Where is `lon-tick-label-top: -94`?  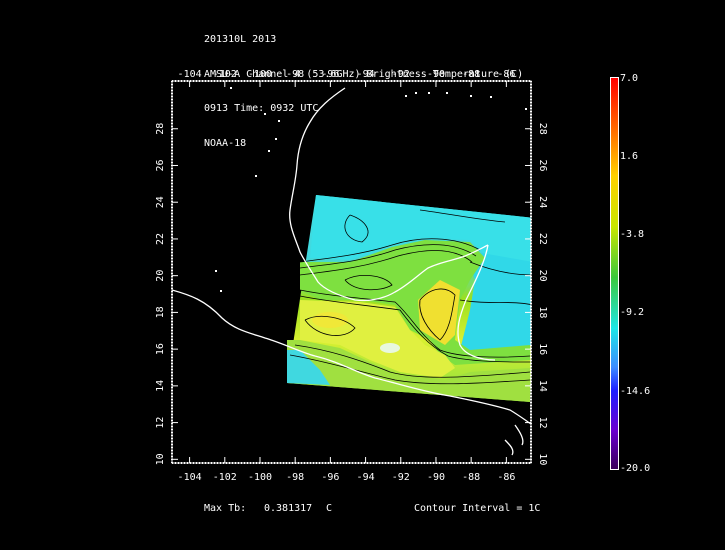
lon-tick-label-top: -94 is located at coordinates (366, 74).